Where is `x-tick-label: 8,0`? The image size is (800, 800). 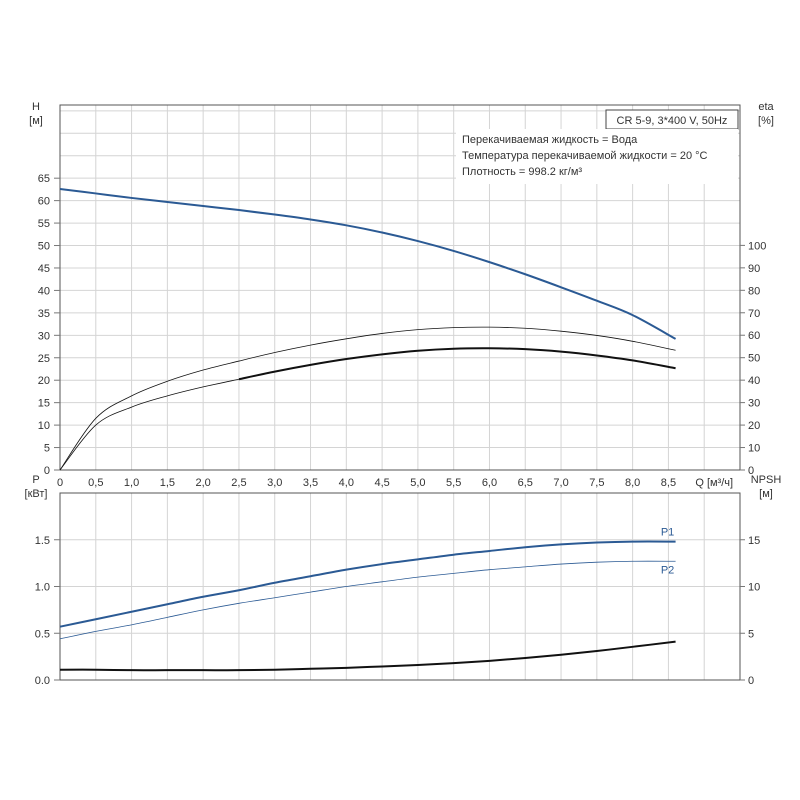
x-tick-label: 8,0 is located at coordinates (632, 483).